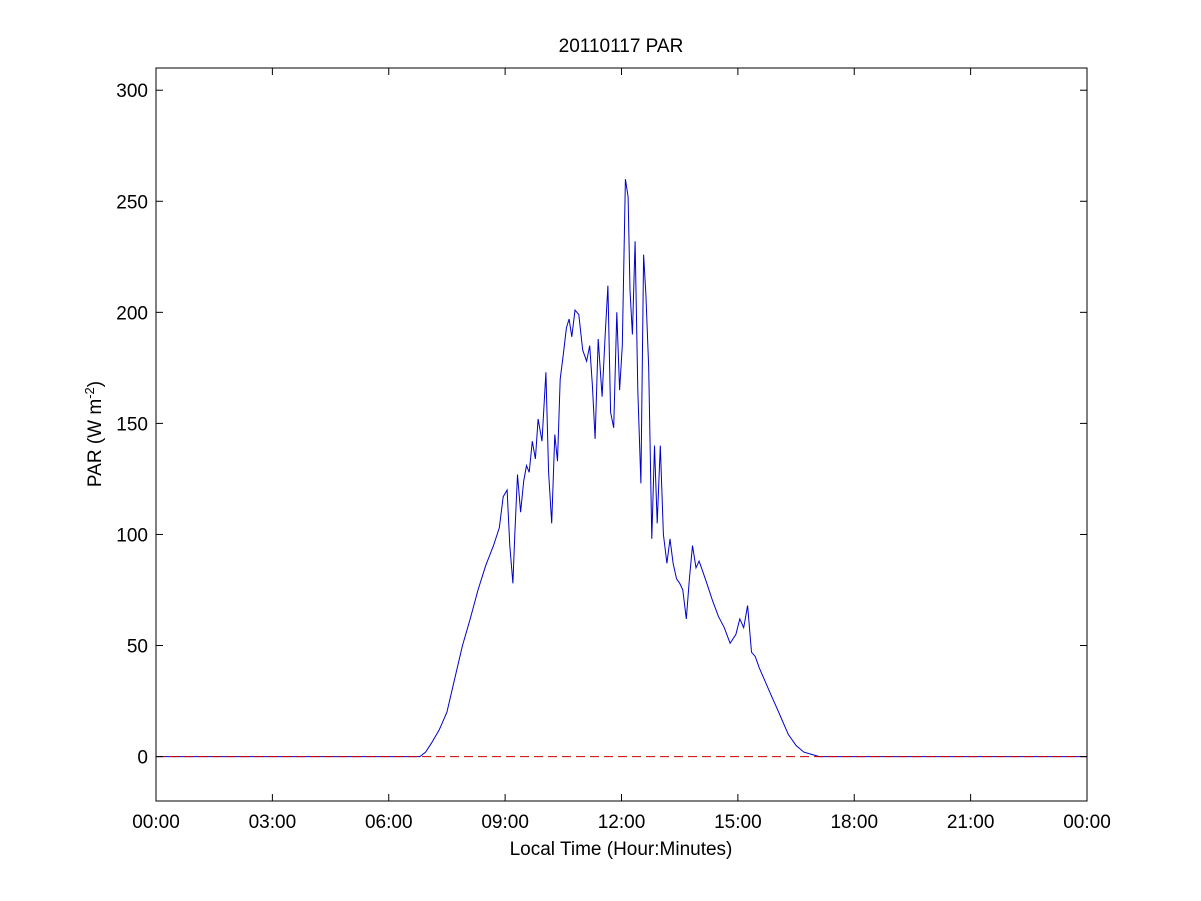 Image resolution: width=1201 pixels, height=901 pixels. I want to click on y-tick-label: 300, so click(132, 91).